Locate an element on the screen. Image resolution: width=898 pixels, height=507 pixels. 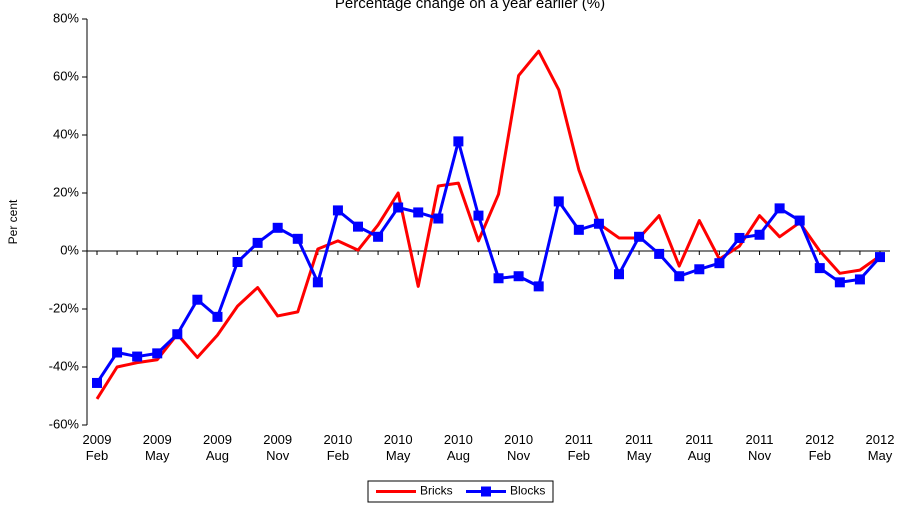
x-tick-label: 2011 Nov is located at coordinates (760, 447).